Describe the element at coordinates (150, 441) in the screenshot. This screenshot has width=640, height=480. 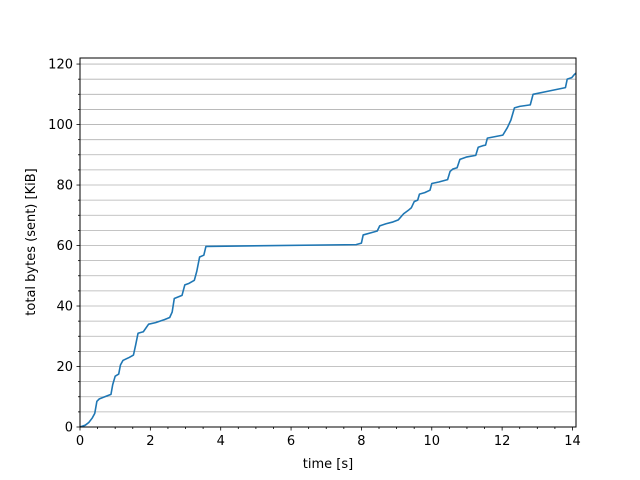
I see `x-tick-label: 2` at that location.